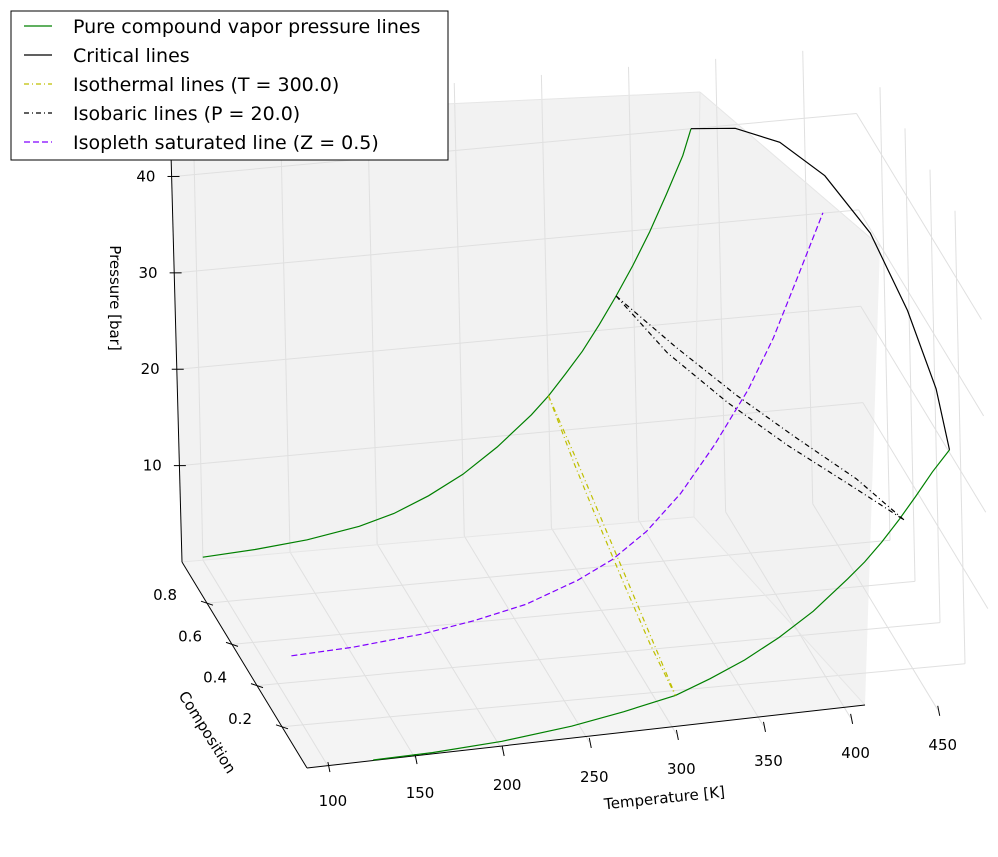 The image size is (998, 857). I want to click on legend-frame, so click(229, 85).